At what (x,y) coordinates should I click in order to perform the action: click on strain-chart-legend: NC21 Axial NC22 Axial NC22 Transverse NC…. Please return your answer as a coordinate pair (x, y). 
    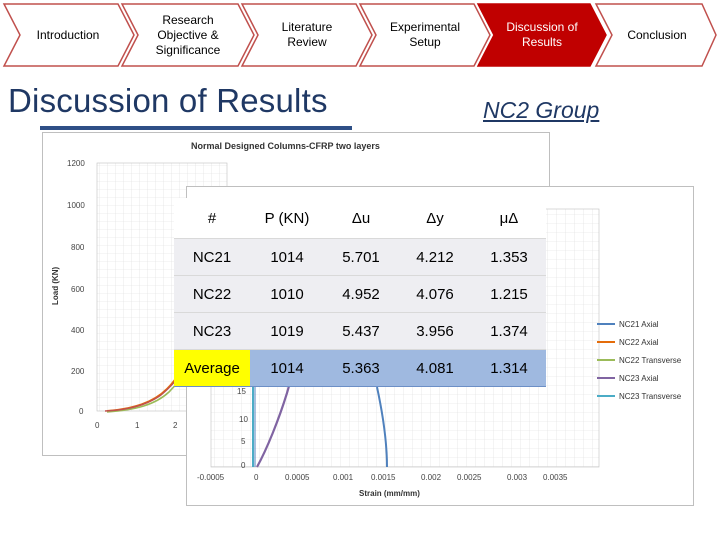
    Looking at the image, I should click on (639, 360).